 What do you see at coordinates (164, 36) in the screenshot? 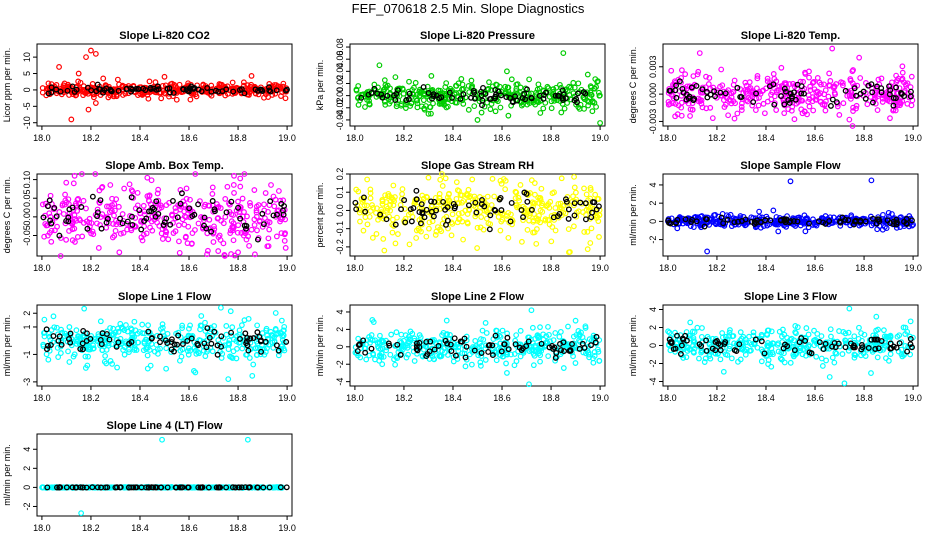
I see `panel-title: Slope Li-820 CO2` at bounding box center [164, 36].